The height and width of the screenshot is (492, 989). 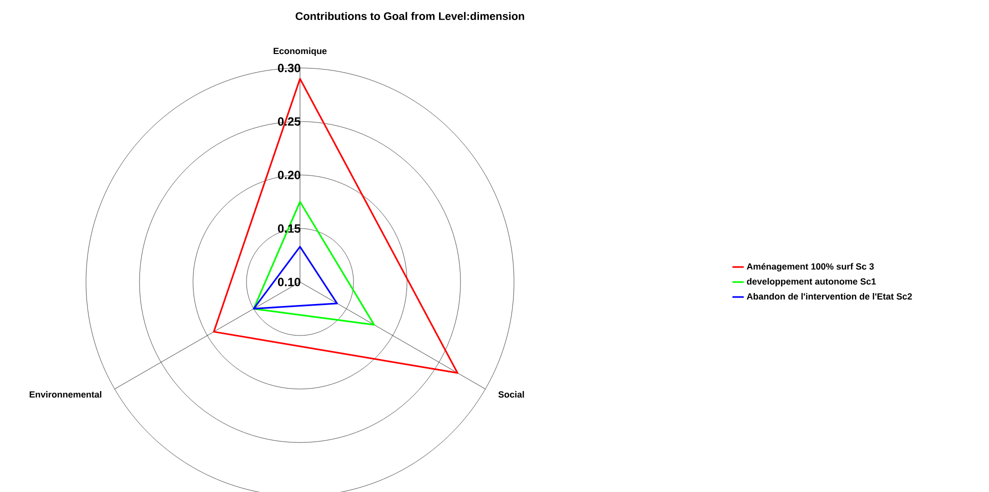 I want to click on legend-label: developpement autonome Sc1, so click(x=811, y=282).